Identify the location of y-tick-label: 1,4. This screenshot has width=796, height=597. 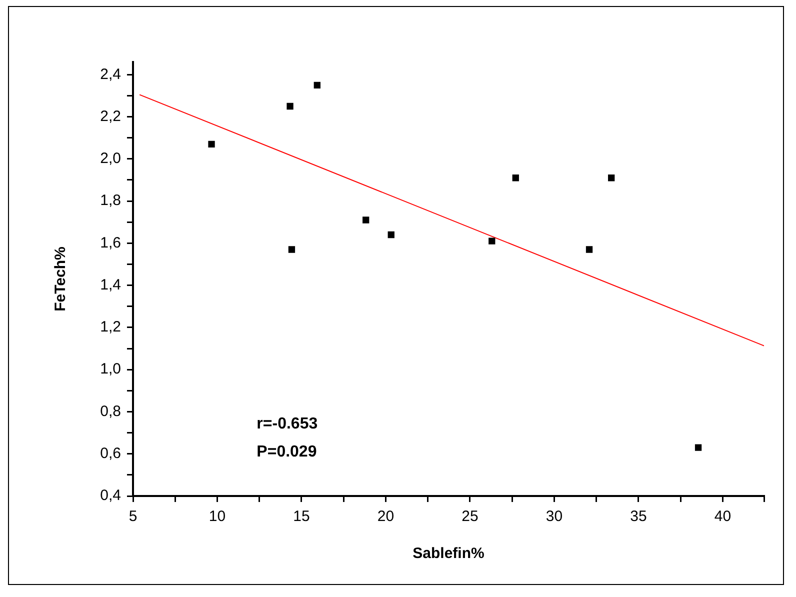
(110, 285).